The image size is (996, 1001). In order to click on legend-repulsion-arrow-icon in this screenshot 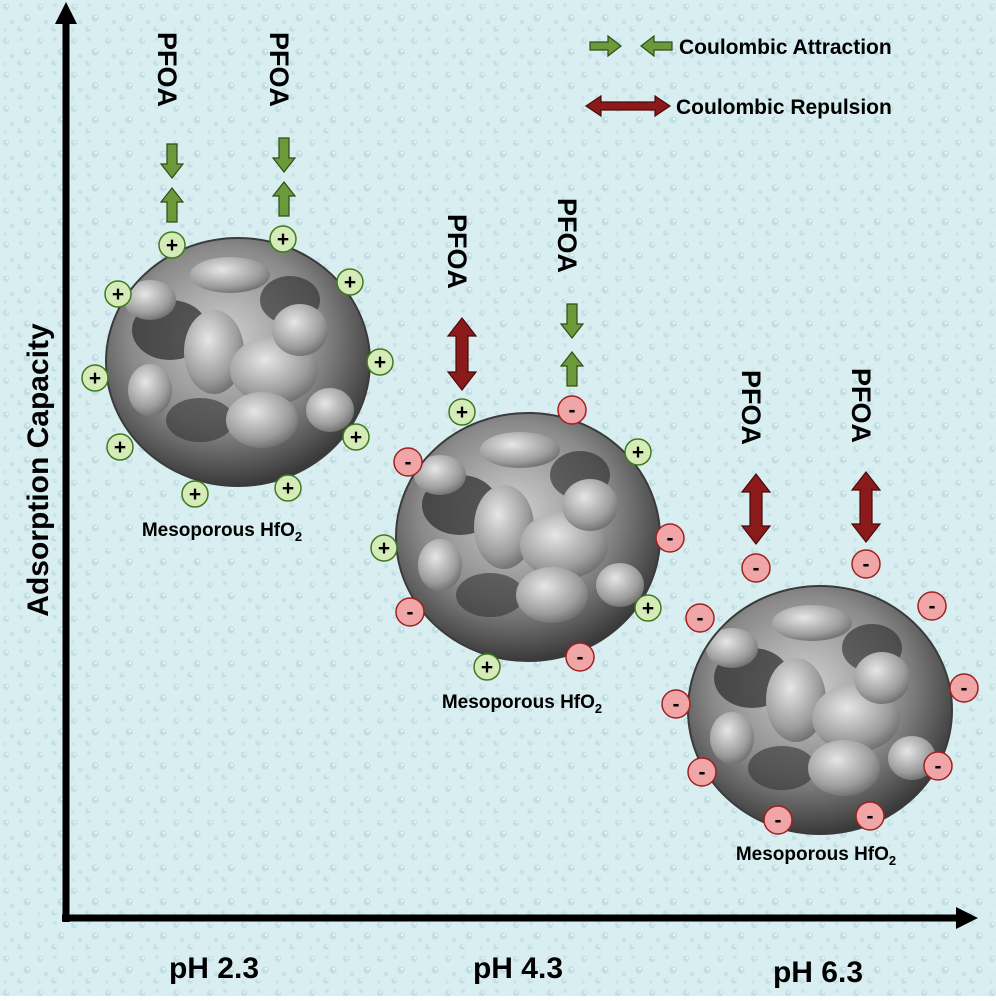, I will do `click(628, 106)`.